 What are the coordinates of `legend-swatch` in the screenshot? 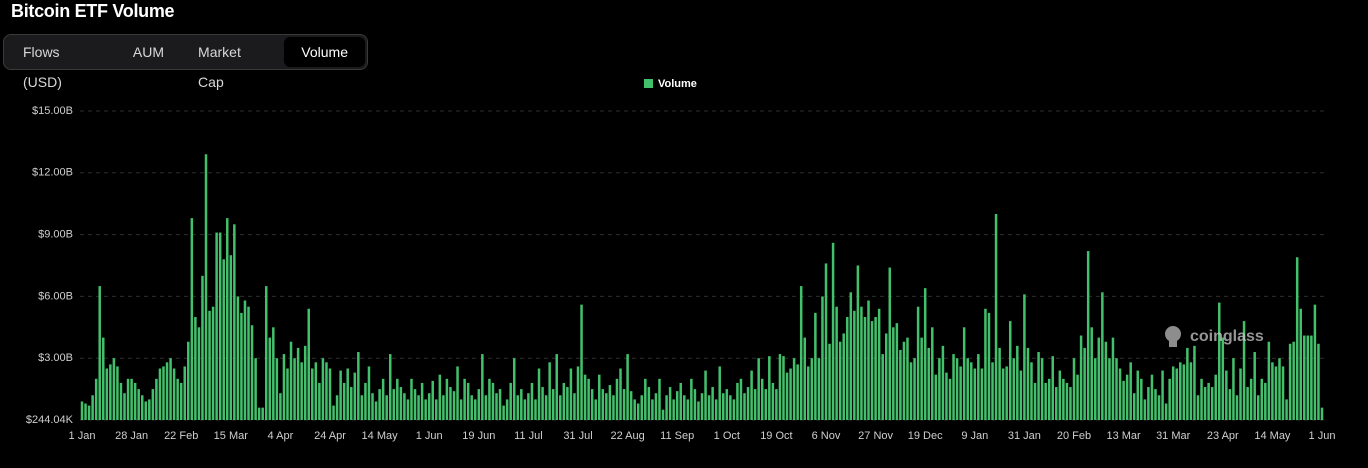 It's located at (648, 83).